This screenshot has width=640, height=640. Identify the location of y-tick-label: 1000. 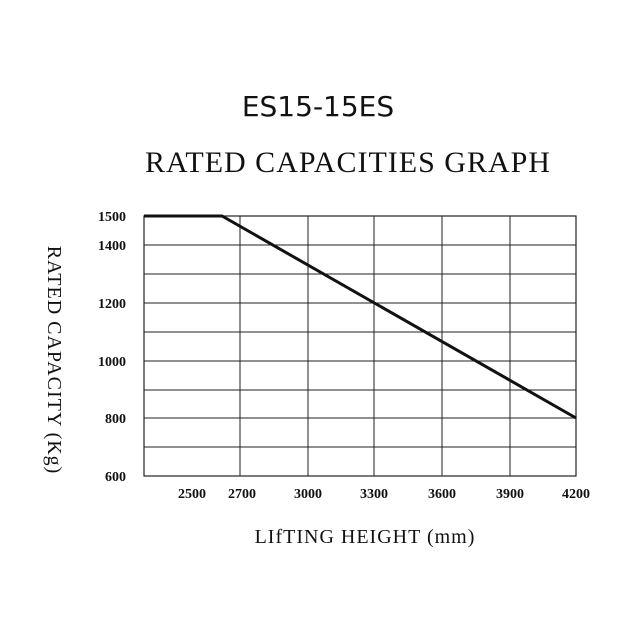
(112, 362).